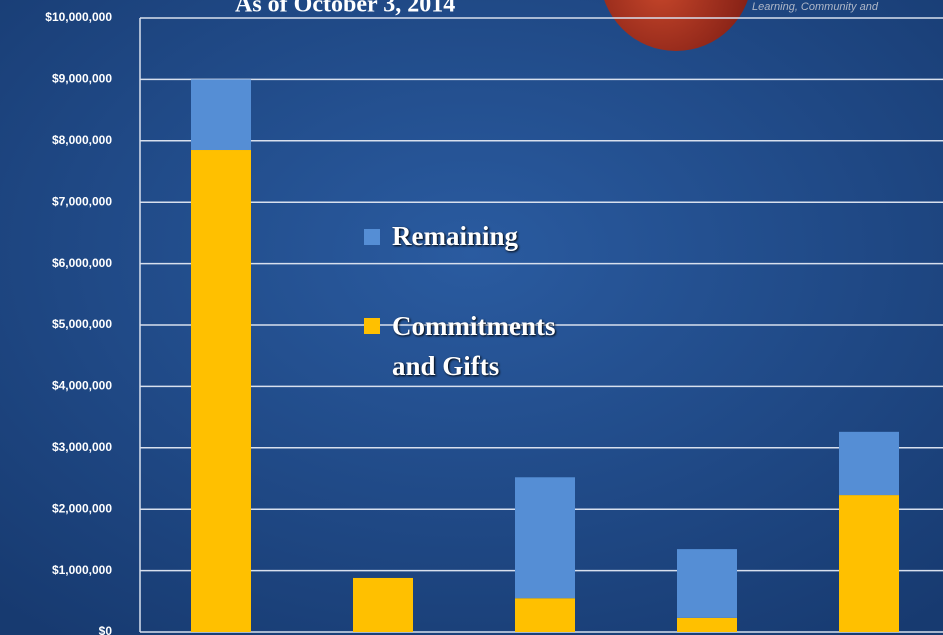  What do you see at coordinates (82, 508) in the screenshot?
I see `y-tick-label: $2,000,000` at bounding box center [82, 508].